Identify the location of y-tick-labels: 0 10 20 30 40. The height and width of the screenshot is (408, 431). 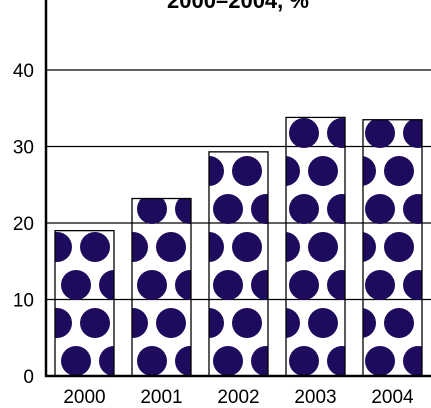
(23, 224).